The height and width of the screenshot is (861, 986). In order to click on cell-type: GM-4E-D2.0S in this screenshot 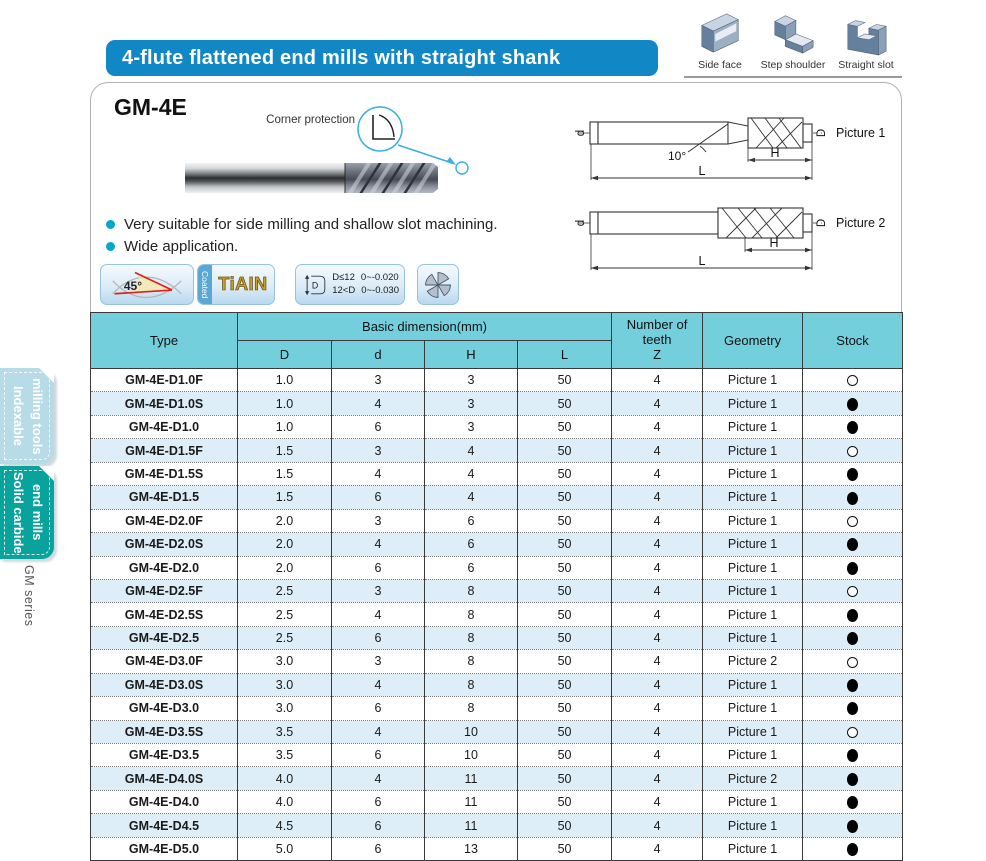, I will do `click(164, 544)`.